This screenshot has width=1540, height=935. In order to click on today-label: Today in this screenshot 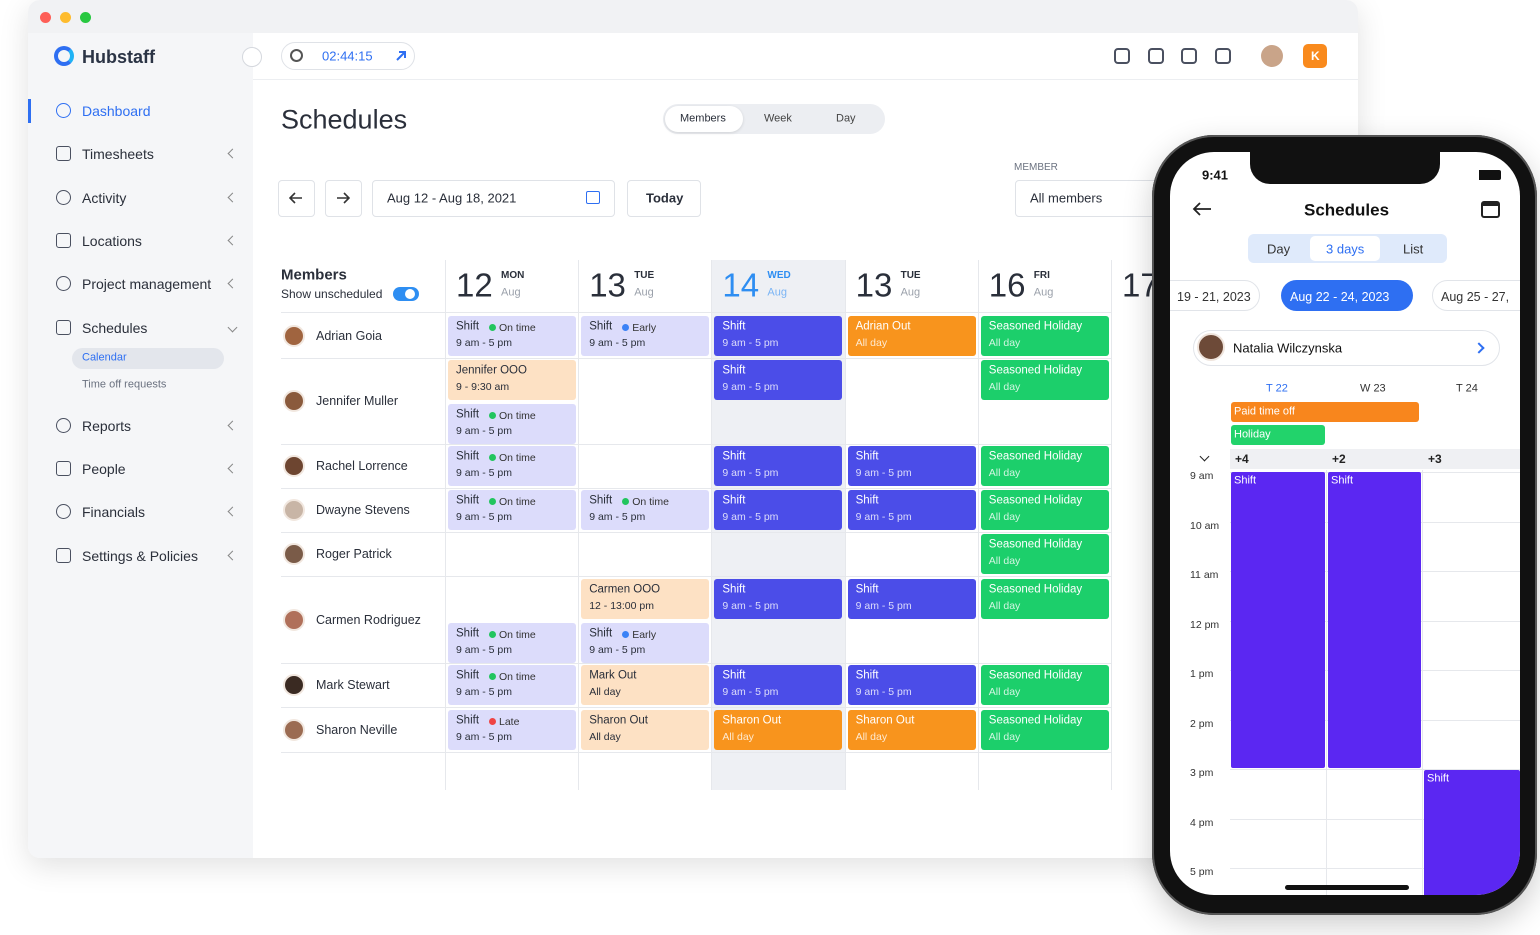, I will do `click(665, 198)`.